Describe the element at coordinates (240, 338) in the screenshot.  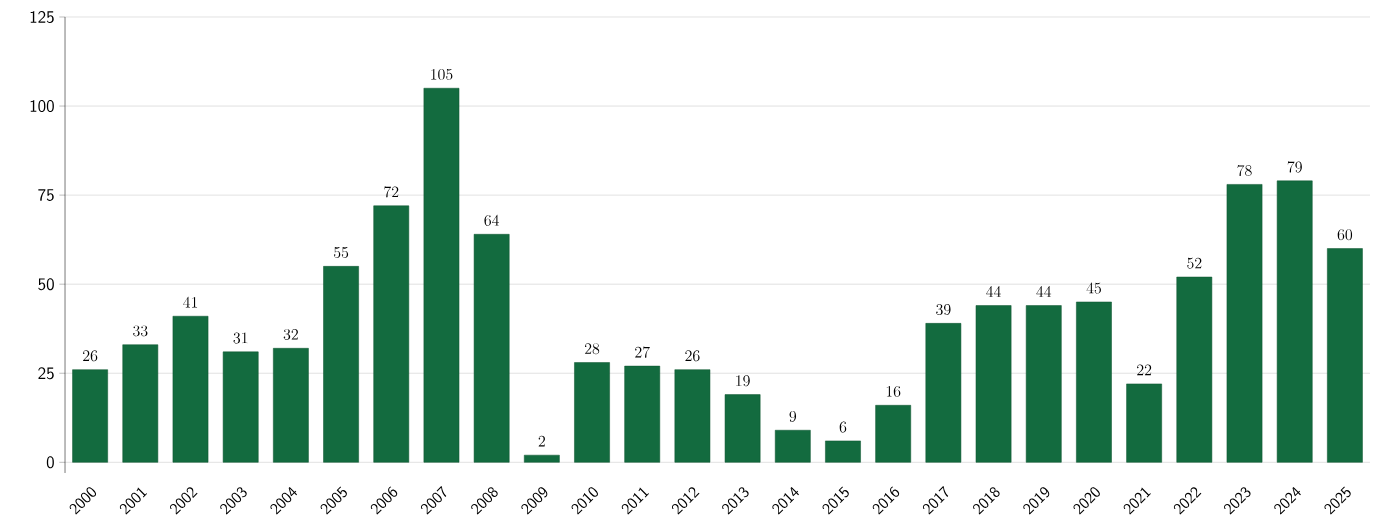
I see `data-label: 31` at that location.